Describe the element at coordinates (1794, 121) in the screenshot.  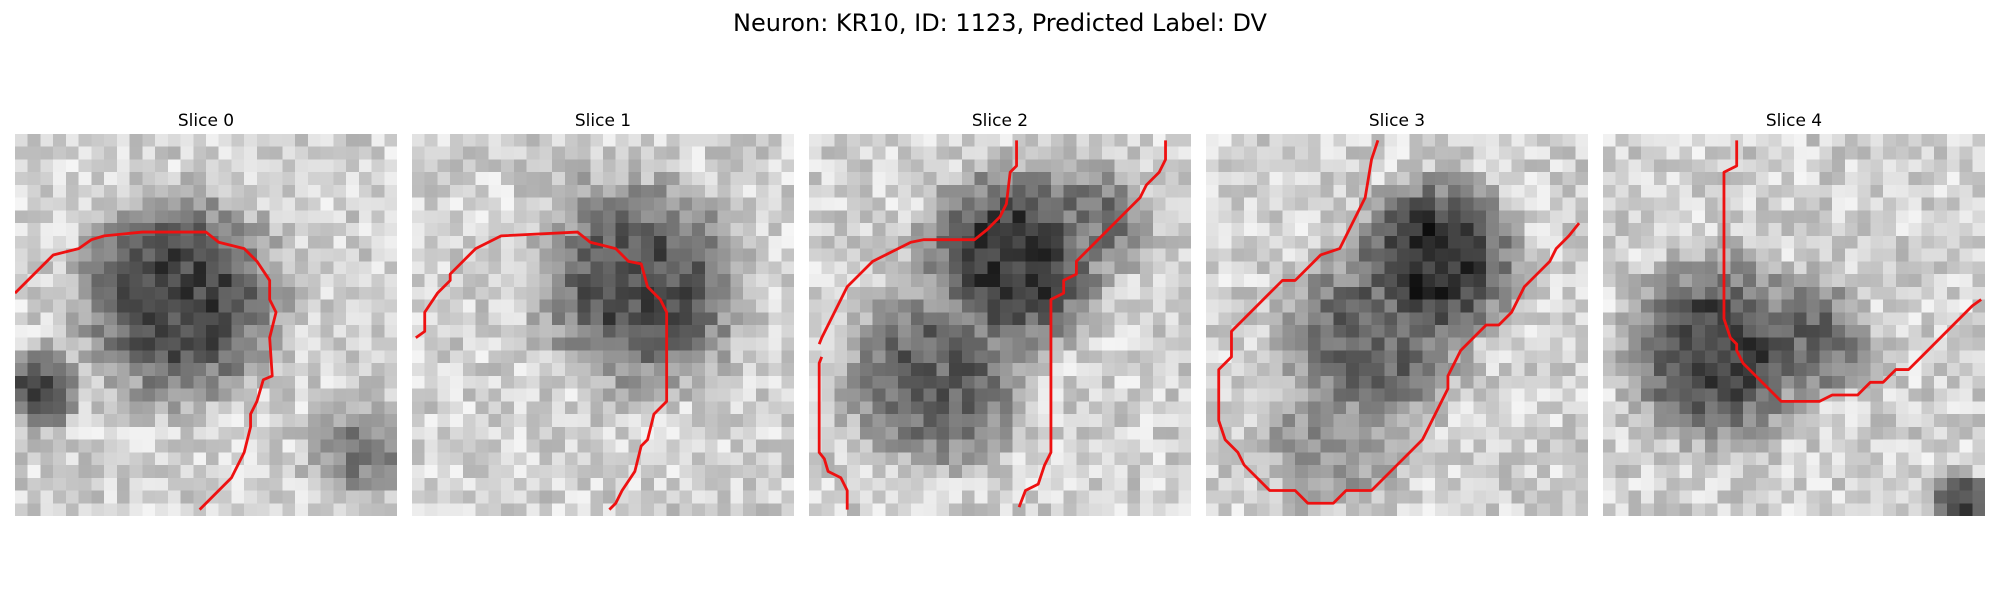
I see `slice-title-4: Slice 4` at that location.